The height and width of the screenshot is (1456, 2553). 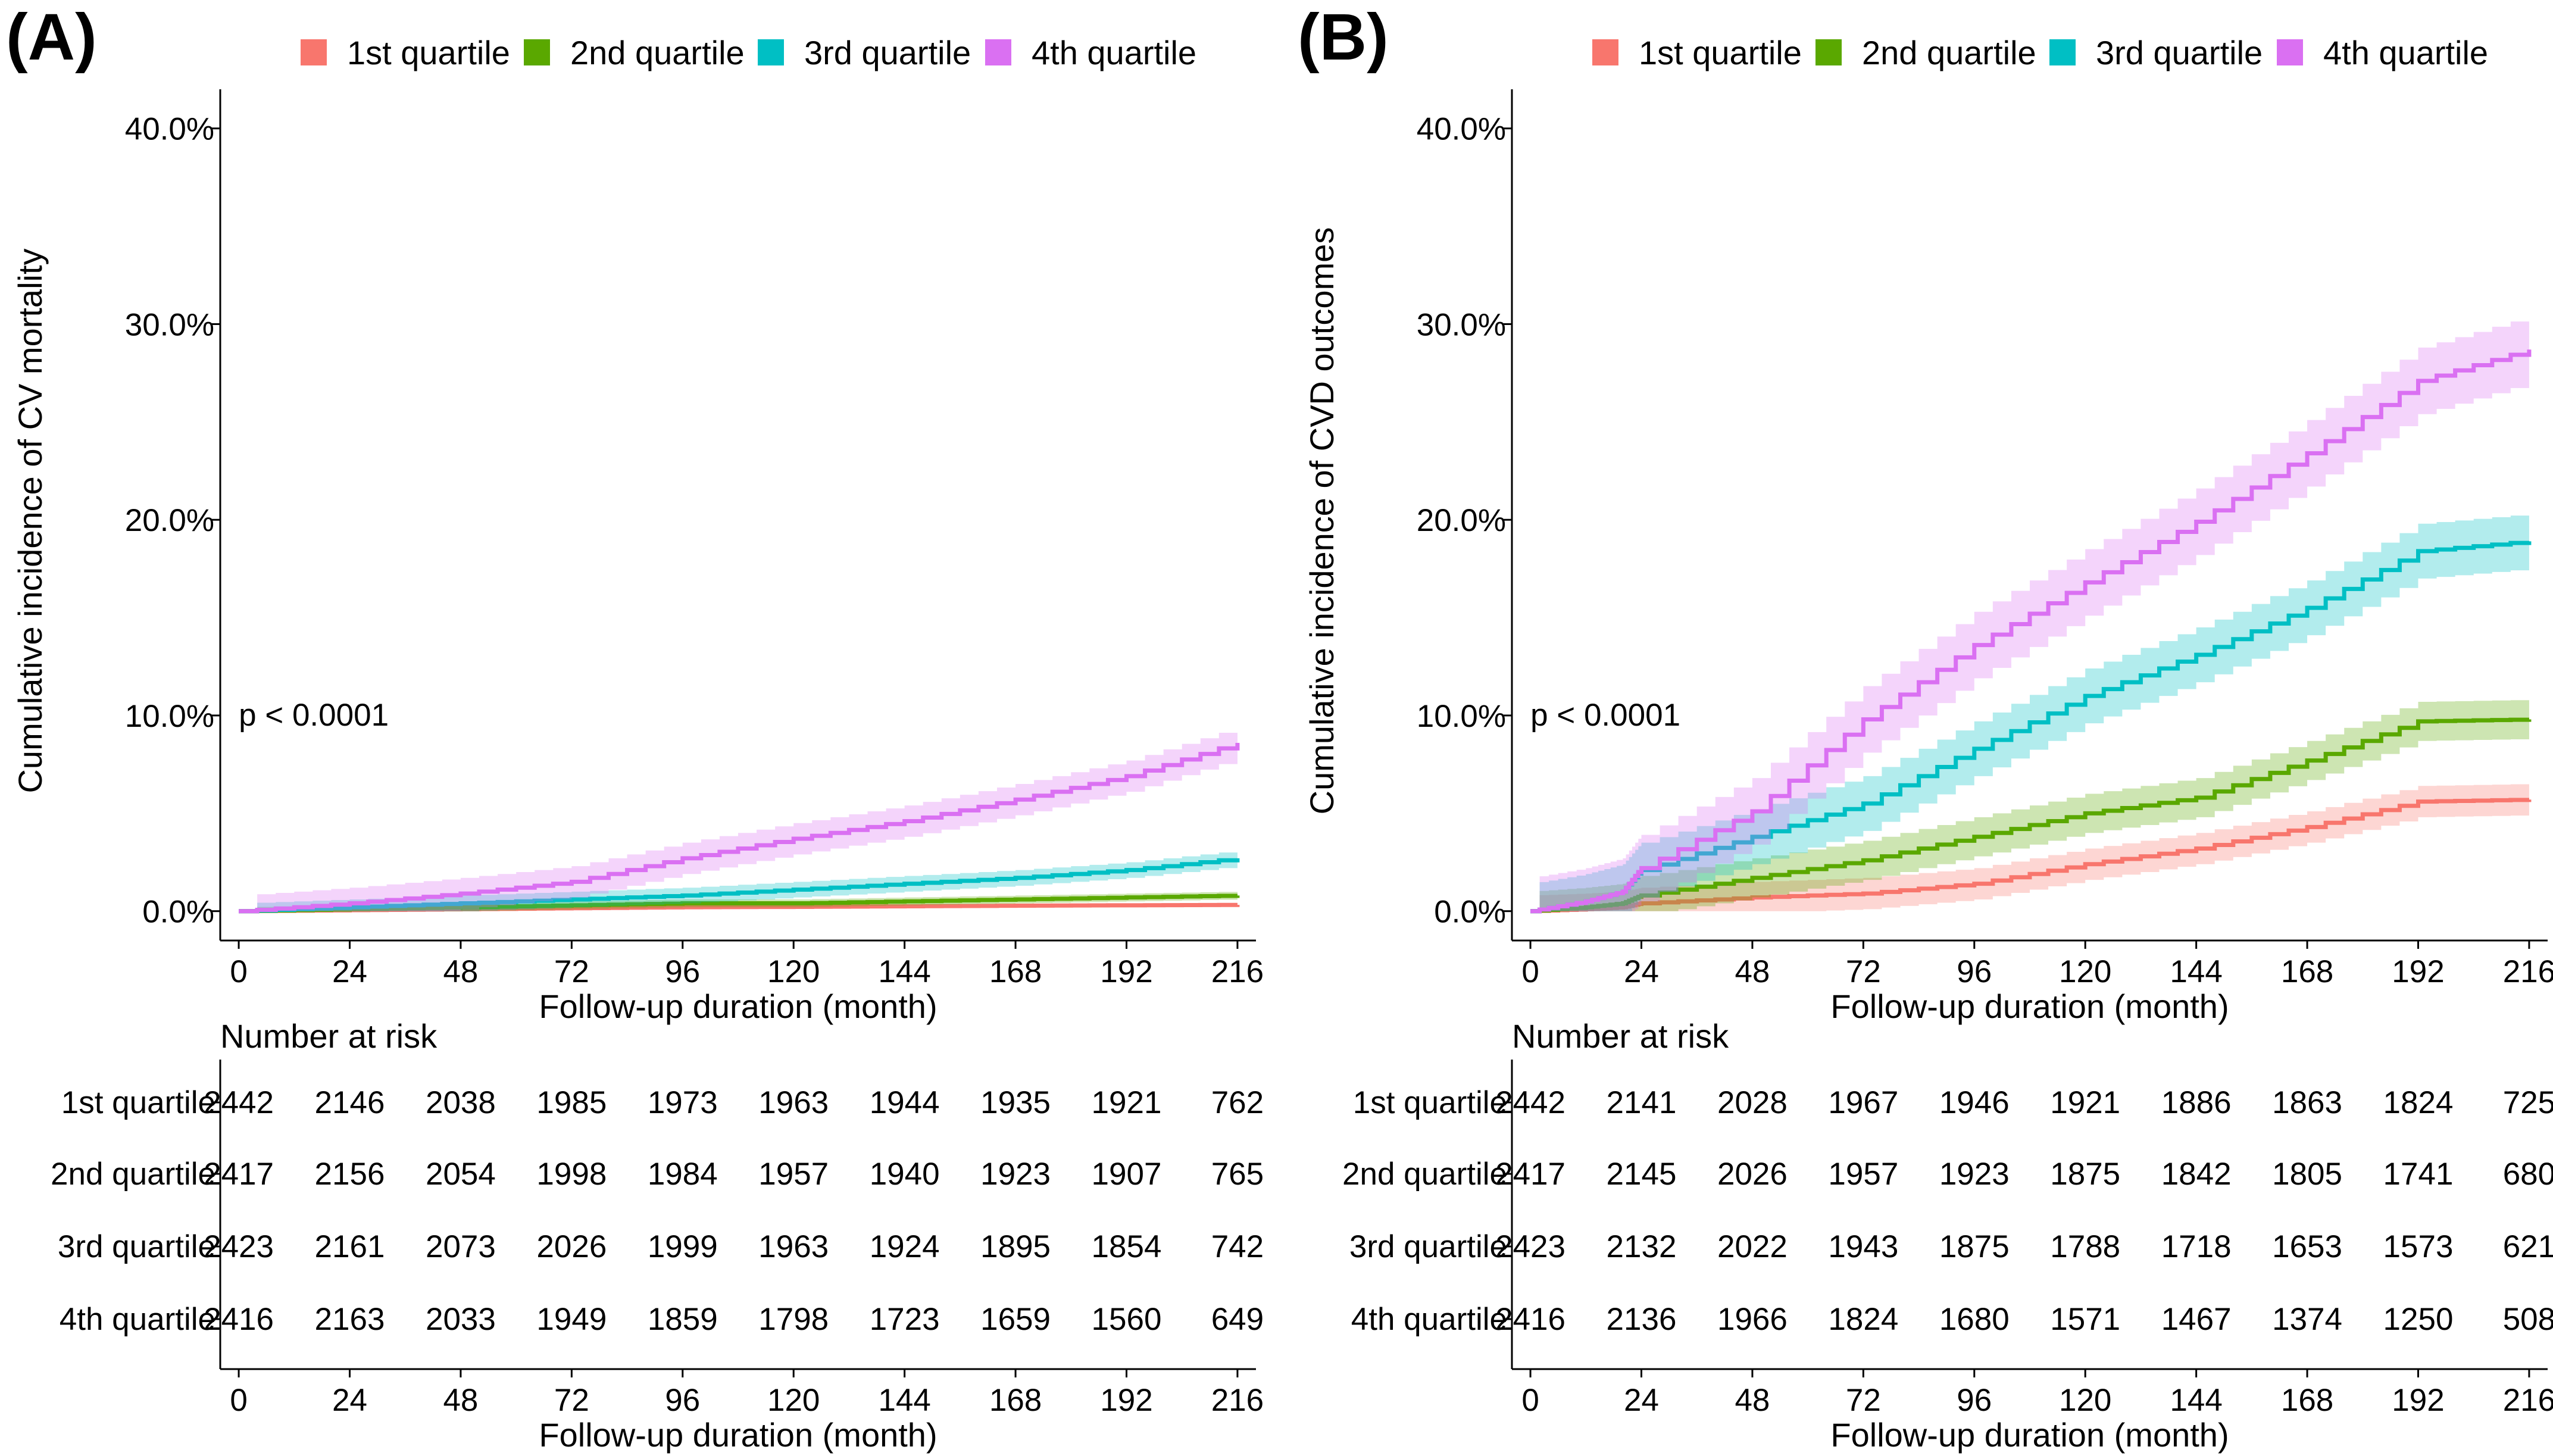 What do you see at coordinates (683, 1174) in the screenshot?
I see `risk-cell: 1984` at bounding box center [683, 1174].